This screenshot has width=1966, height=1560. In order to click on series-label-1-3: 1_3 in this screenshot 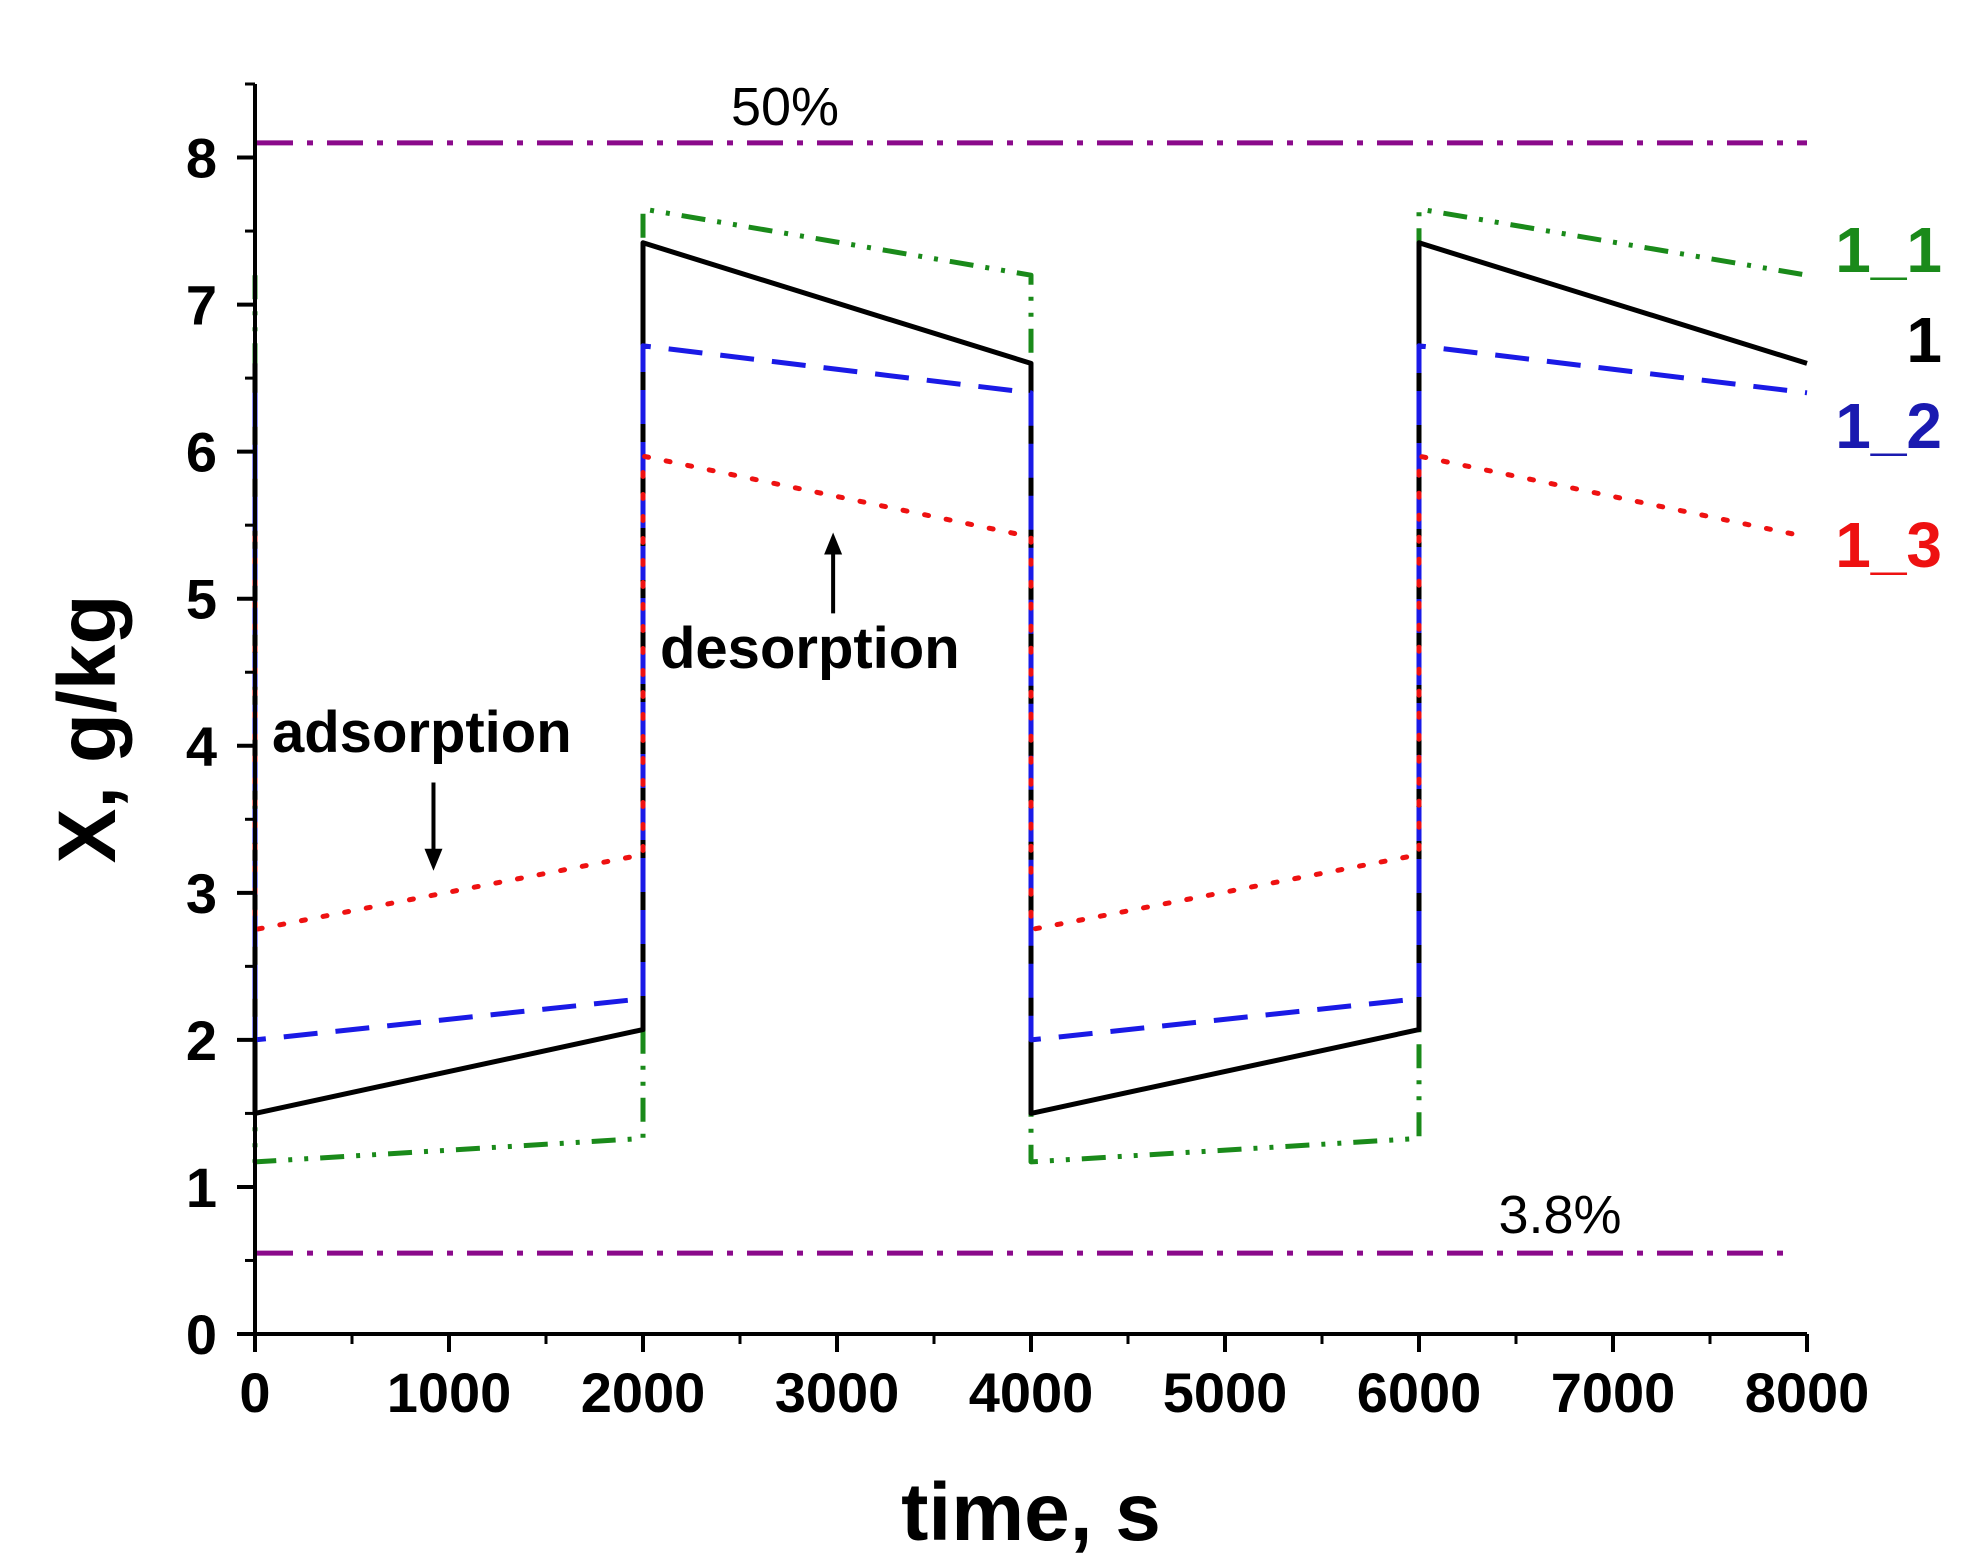, I will do `click(1888, 545)`.